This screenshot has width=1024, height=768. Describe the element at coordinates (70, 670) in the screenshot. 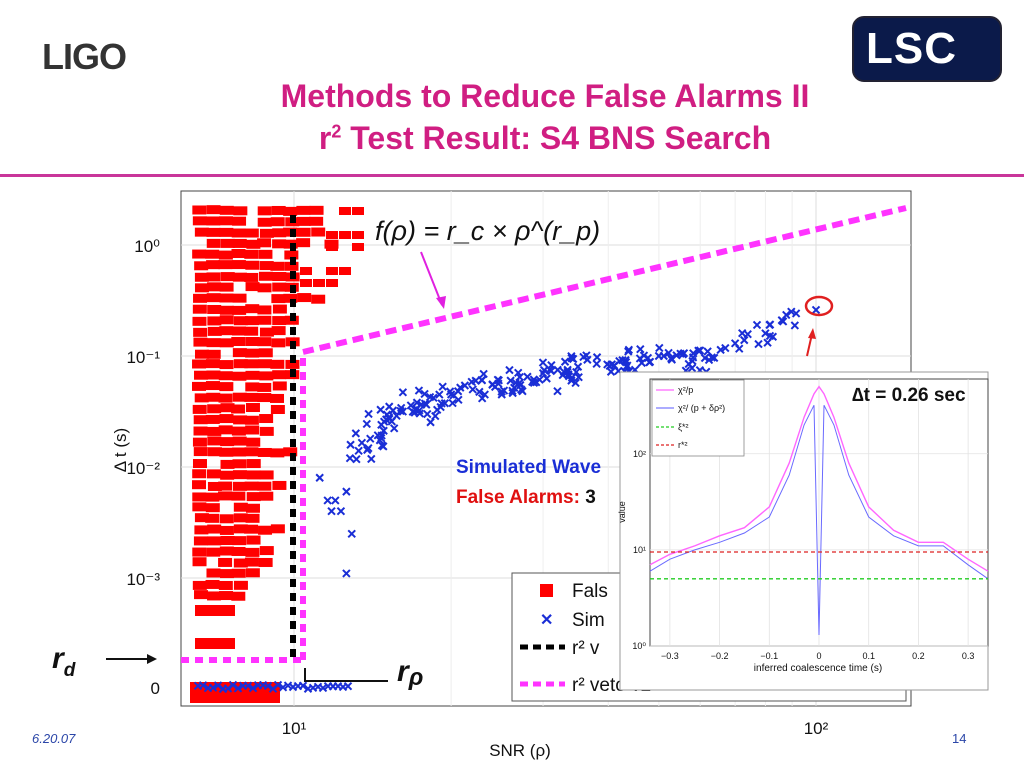

I see `rd-label-sub: d` at that location.